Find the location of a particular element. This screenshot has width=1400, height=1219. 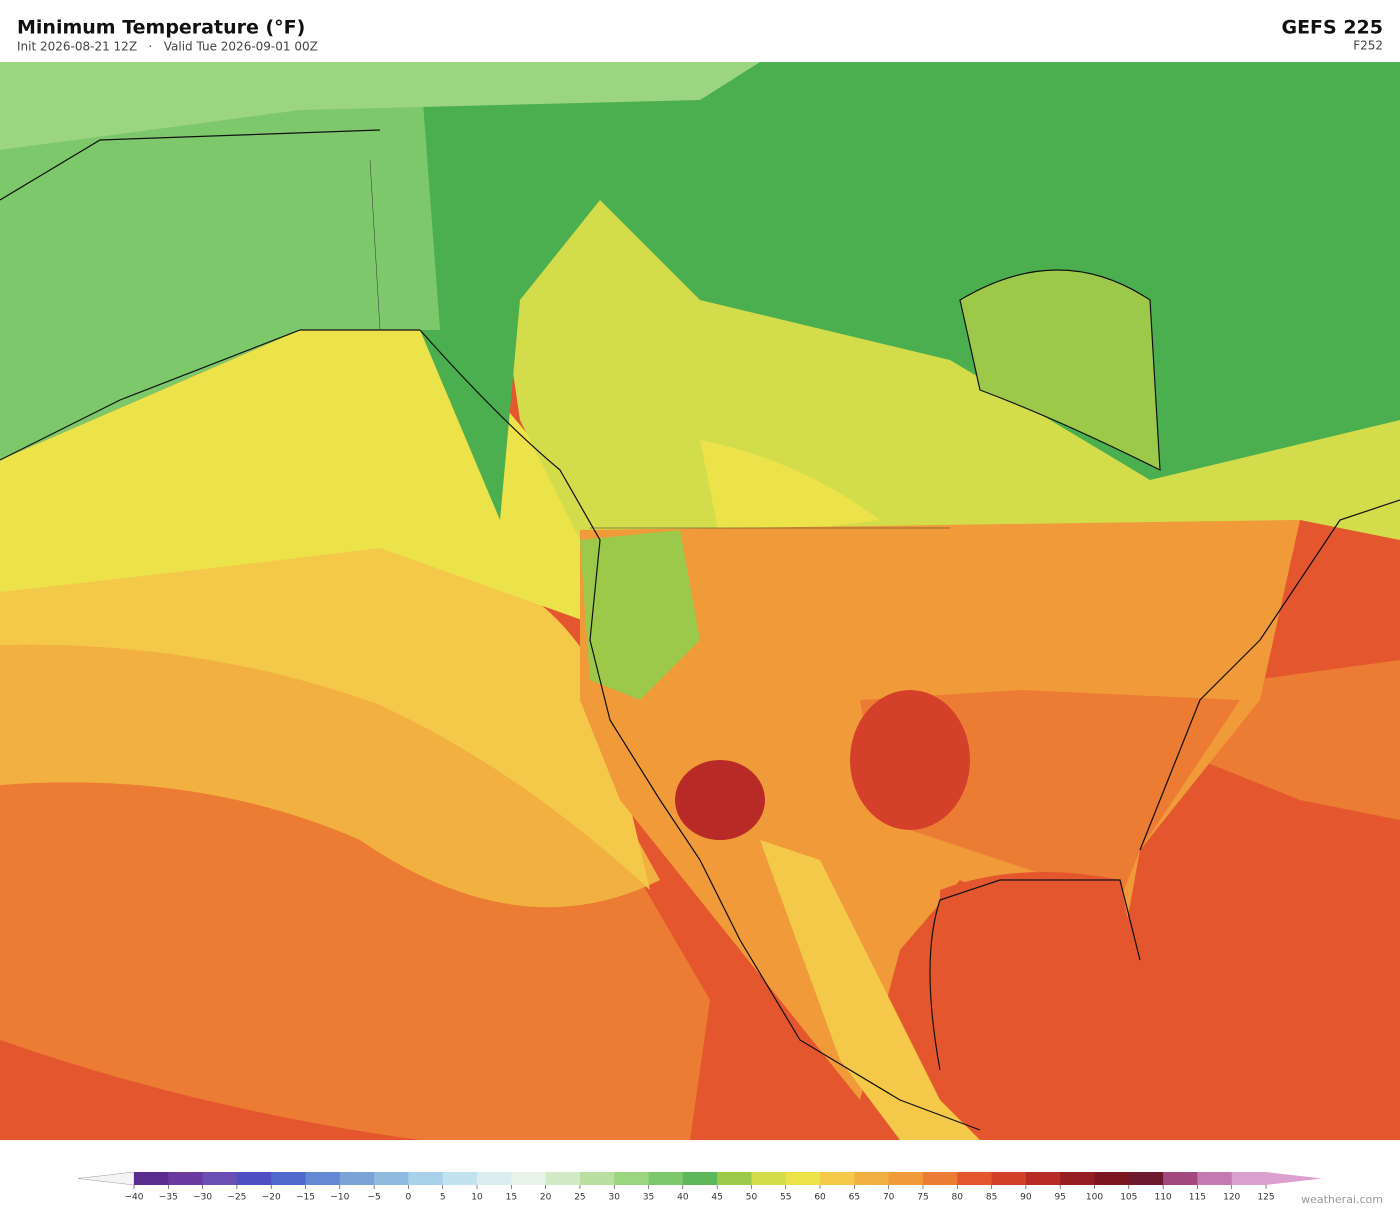

tick-label: 50 is located at coordinates (752, 1198).